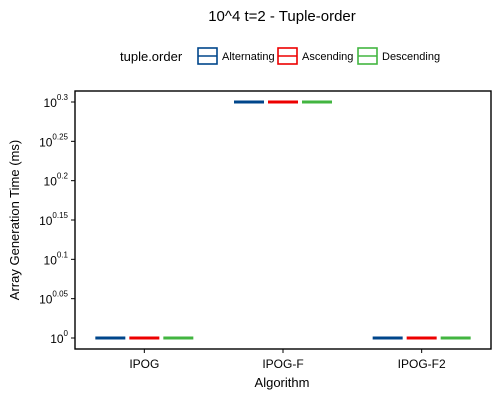 The image size is (500, 400). Describe the element at coordinates (411, 57) in the screenshot. I see `legend-label: Descending` at that location.